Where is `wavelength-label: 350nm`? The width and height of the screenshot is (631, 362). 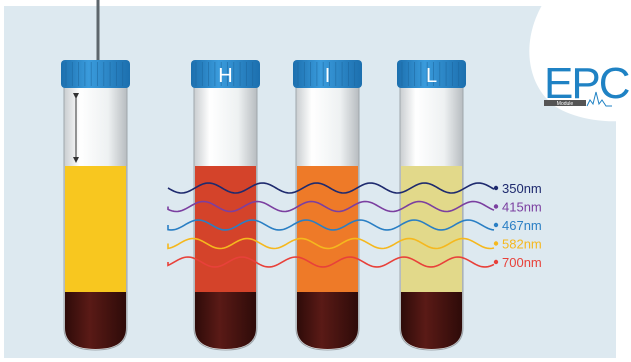 wavelength-label: 350nm is located at coordinates (522, 188).